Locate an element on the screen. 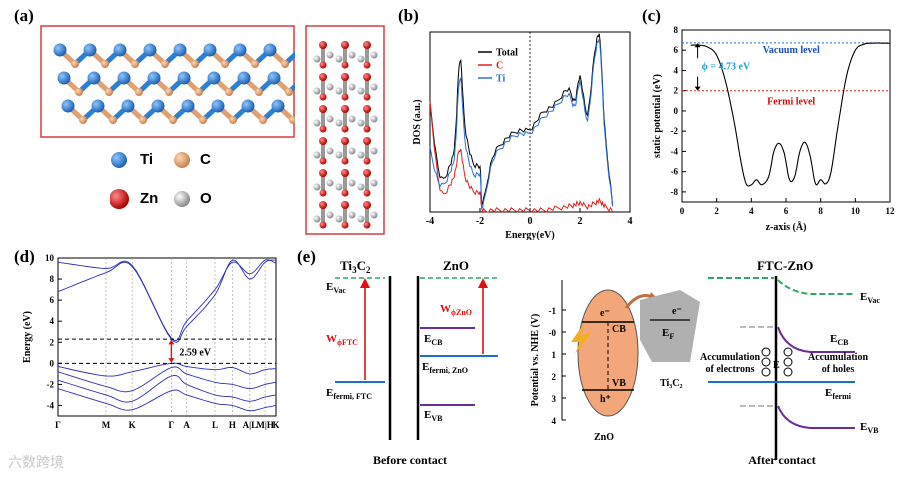  ecb-after-line is located at coordinates (816, 339).